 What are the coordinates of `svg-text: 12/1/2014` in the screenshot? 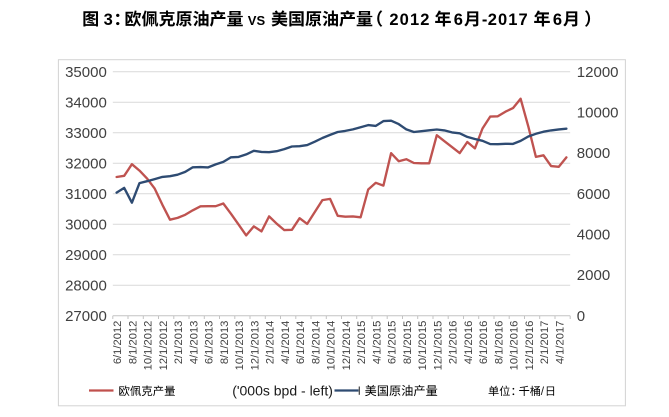 It's located at (347, 346).